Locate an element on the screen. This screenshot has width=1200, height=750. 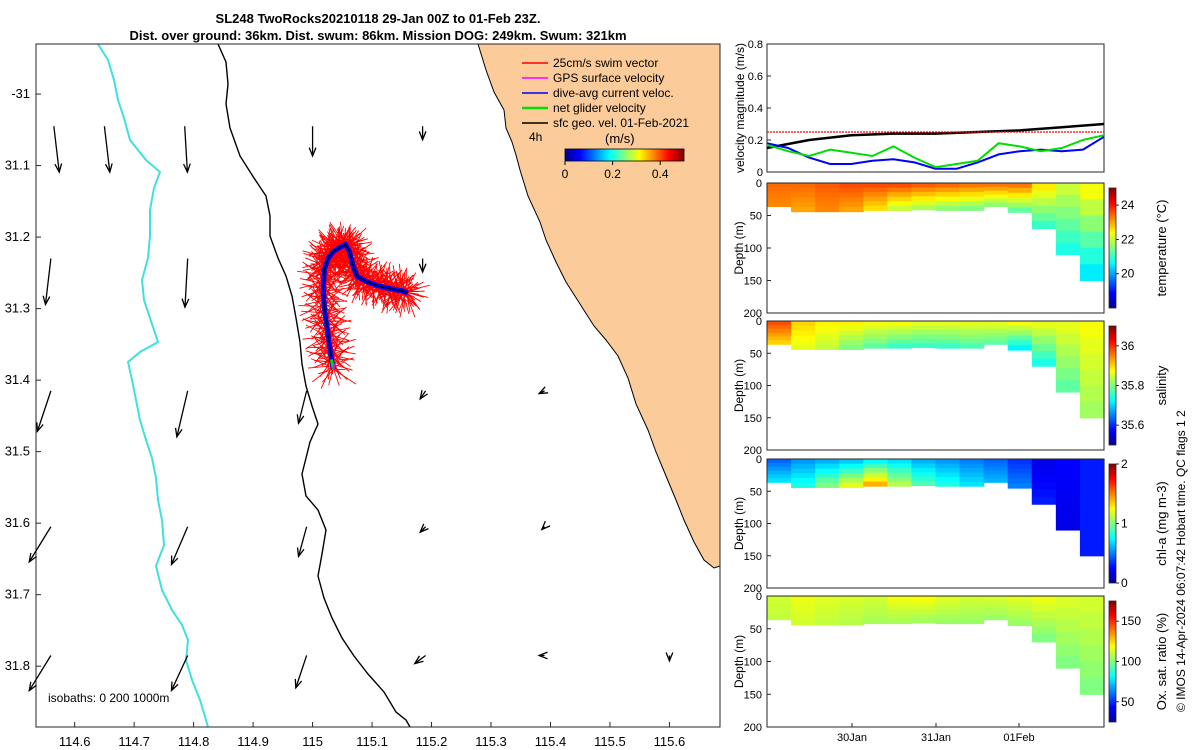
section-colorbar-label: Ox. sat. ratio (%) is located at coordinates (1161, 662).